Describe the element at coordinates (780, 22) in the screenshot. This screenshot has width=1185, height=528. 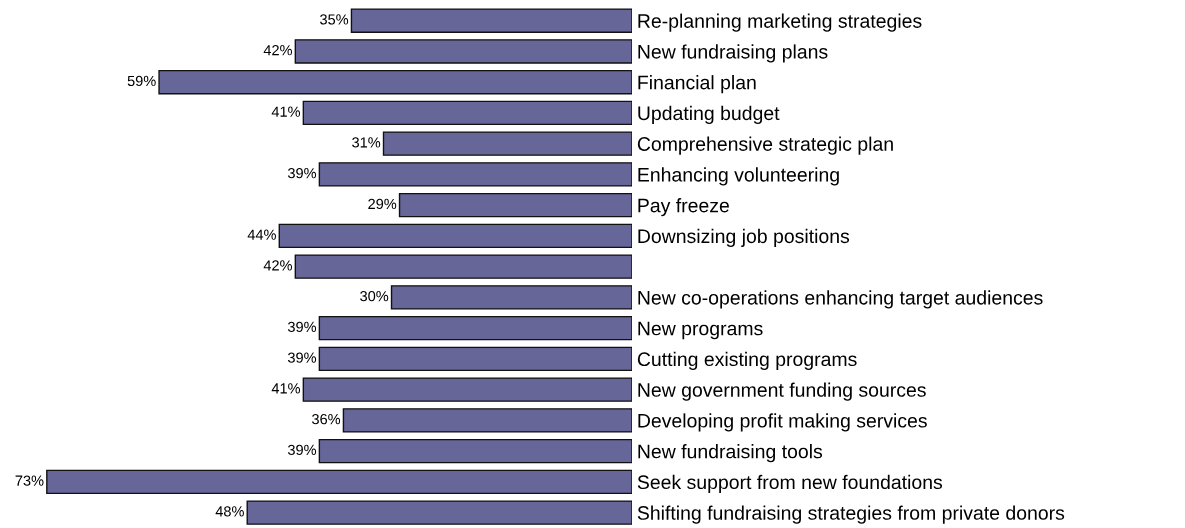
I see `y-tick-label: Re-planning marketing strategies` at that location.